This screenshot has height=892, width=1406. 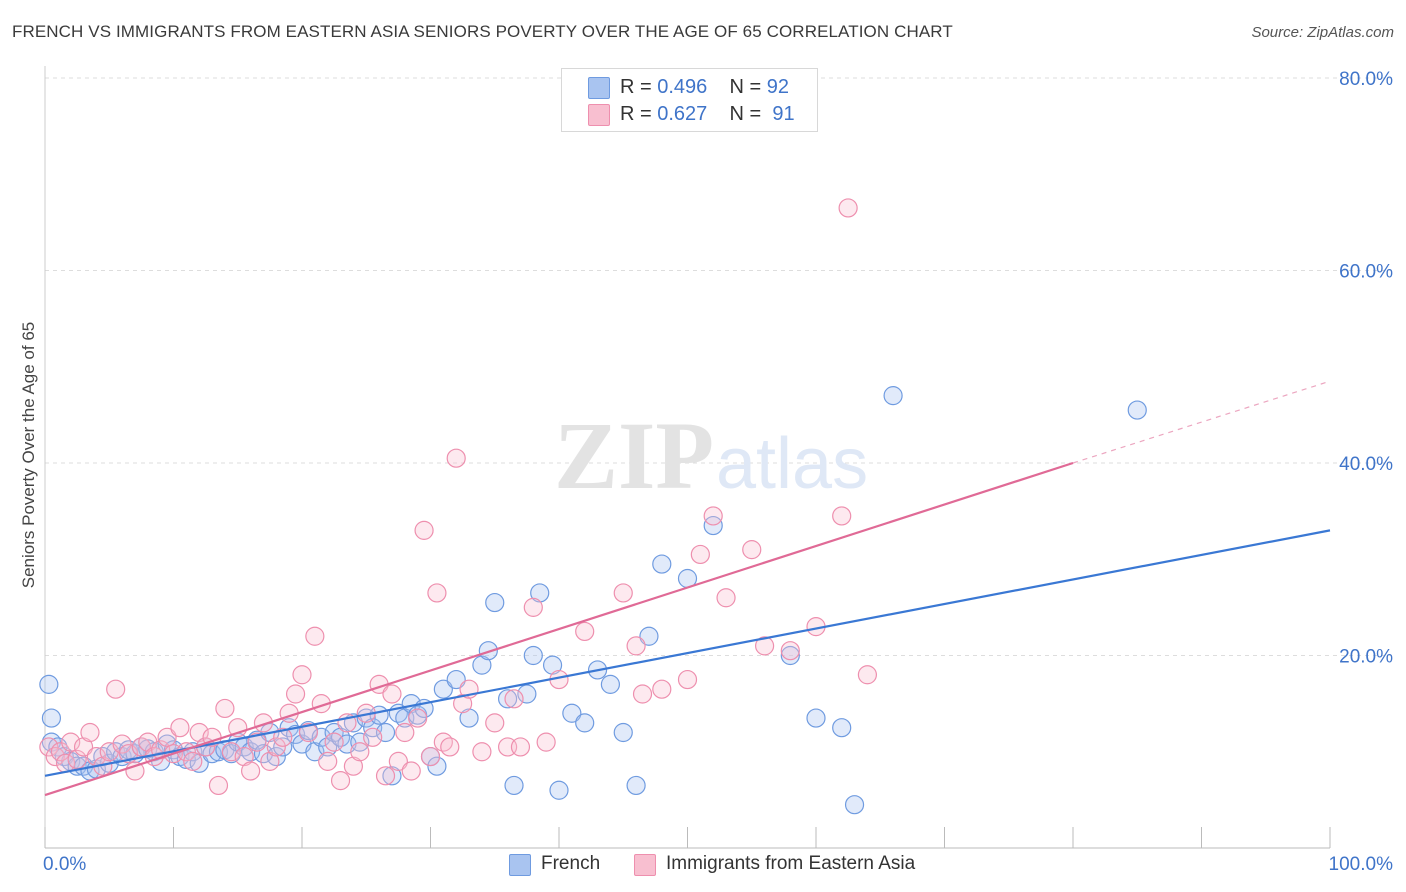 What do you see at coordinates (689, 100) in the screenshot?
I see `legend-box: R = 0.496 N = 92 R = 0.627 N = 91` at bounding box center [689, 100].